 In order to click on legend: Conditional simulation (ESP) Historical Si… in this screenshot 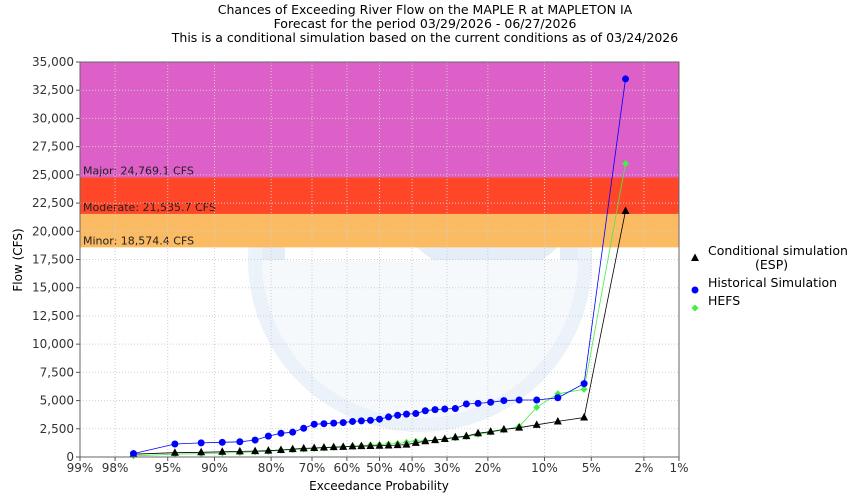, I will do `click(769, 277)`.